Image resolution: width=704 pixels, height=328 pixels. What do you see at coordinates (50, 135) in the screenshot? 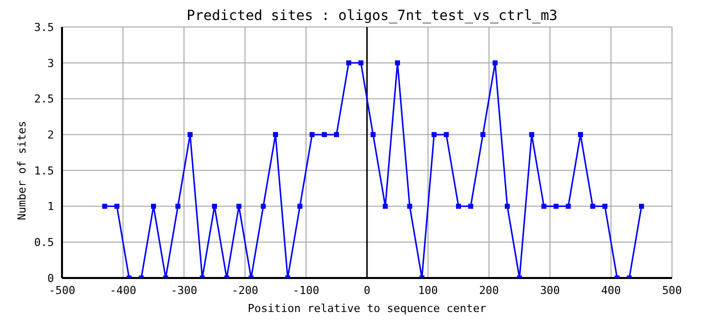
I see `y-tick-label: 2` at bounding box center [50, 135].